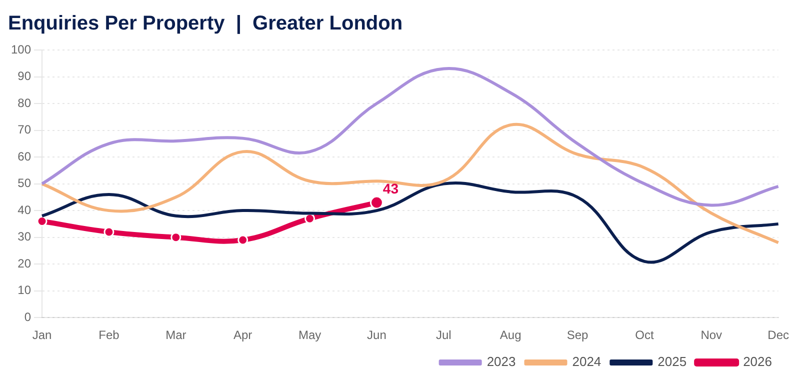 This screenshot has width=800, height=387. I want to click on x-tick-label: Apr, so click(242, 335).